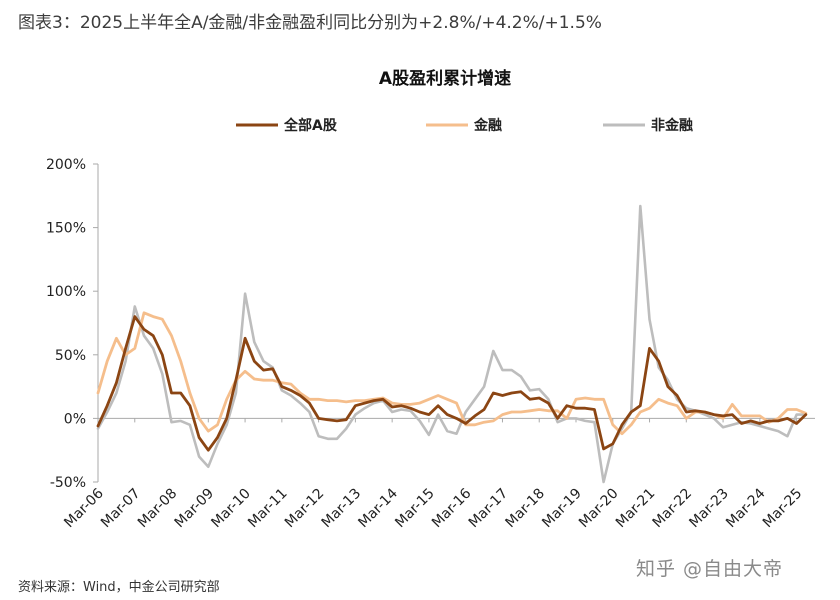 This screenshot has width=840, height=600. What do you see at coordinates (415, 509) in the screenshot?
I see `x-tick-label: Mar-15` at bounding box center [415, 509].